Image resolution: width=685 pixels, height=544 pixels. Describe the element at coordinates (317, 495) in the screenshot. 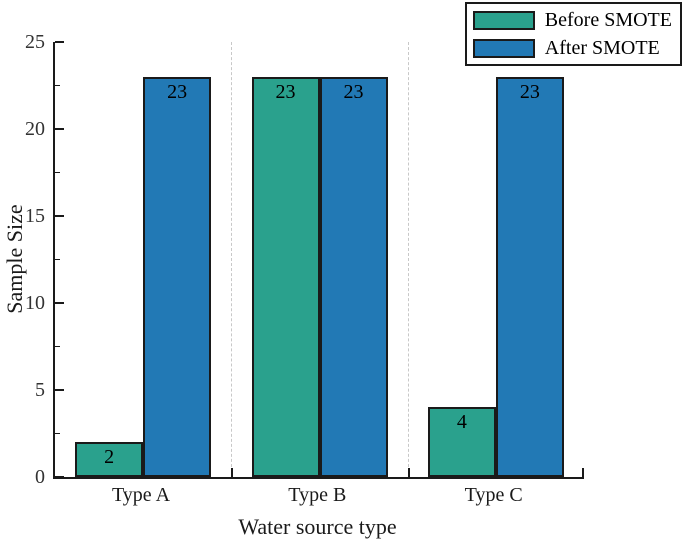

I see `x-category-label: Type B` at that location.